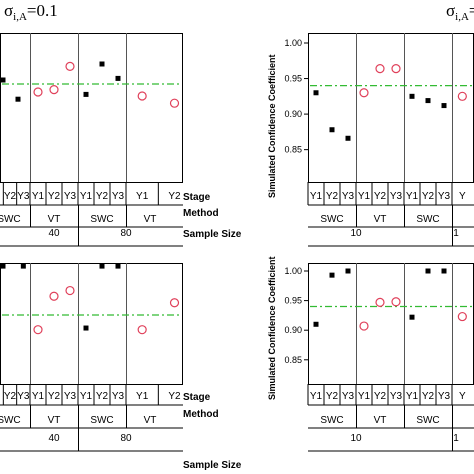  What do you see at coordinates (201, 414) in the screenshot?
I see `method-label-bottom: Method` at bounding box center [201, 414].